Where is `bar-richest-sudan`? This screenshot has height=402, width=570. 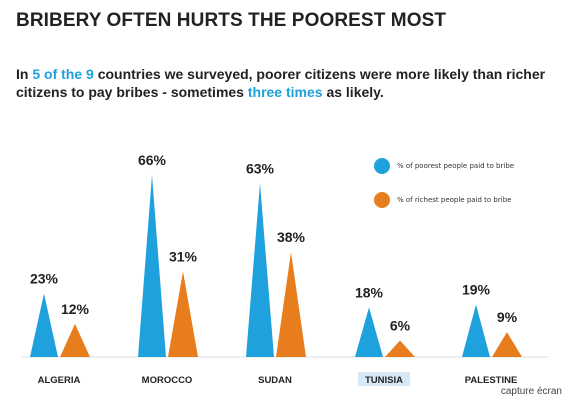 bar-richest-sudan is located at coordinates (291, 304).